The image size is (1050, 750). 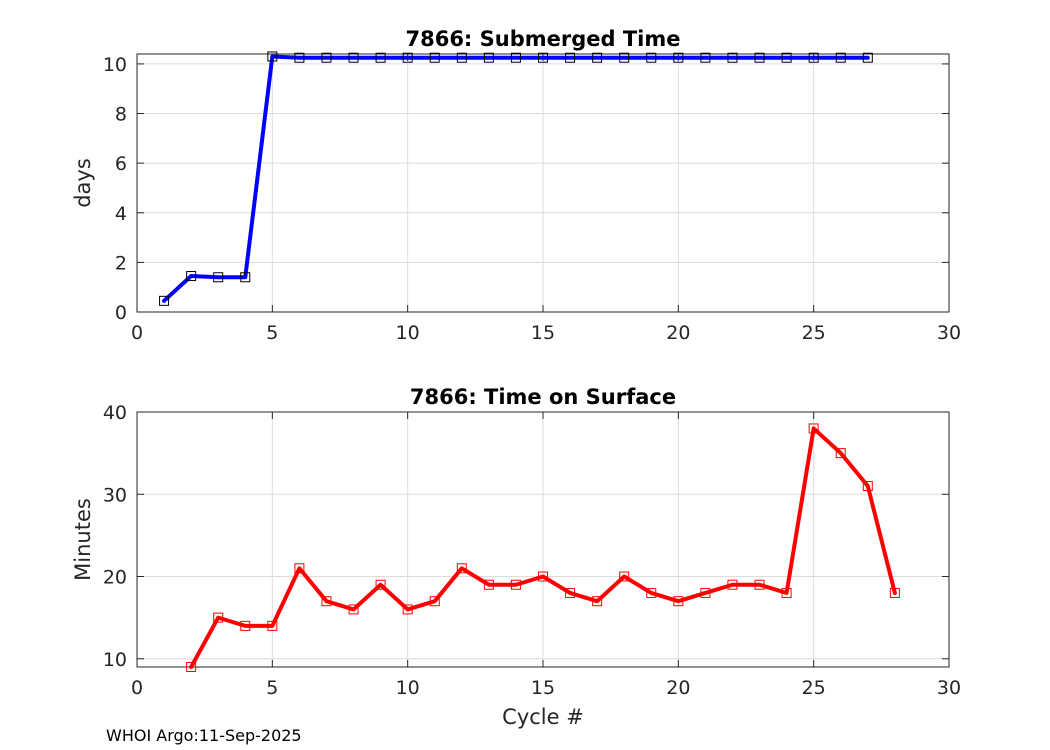 What do you see at coordinates (121, 214) in the screenshot?
I see `y-tick-label: 4` at bounding box center [121, 214].